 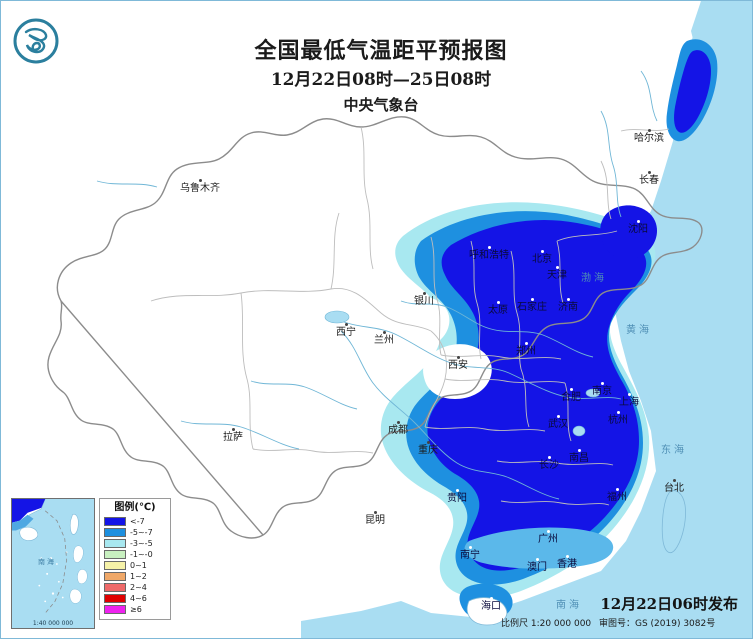 I want to click on inset-scale-text: 1:40 000 000, so click(x=53, y=623).